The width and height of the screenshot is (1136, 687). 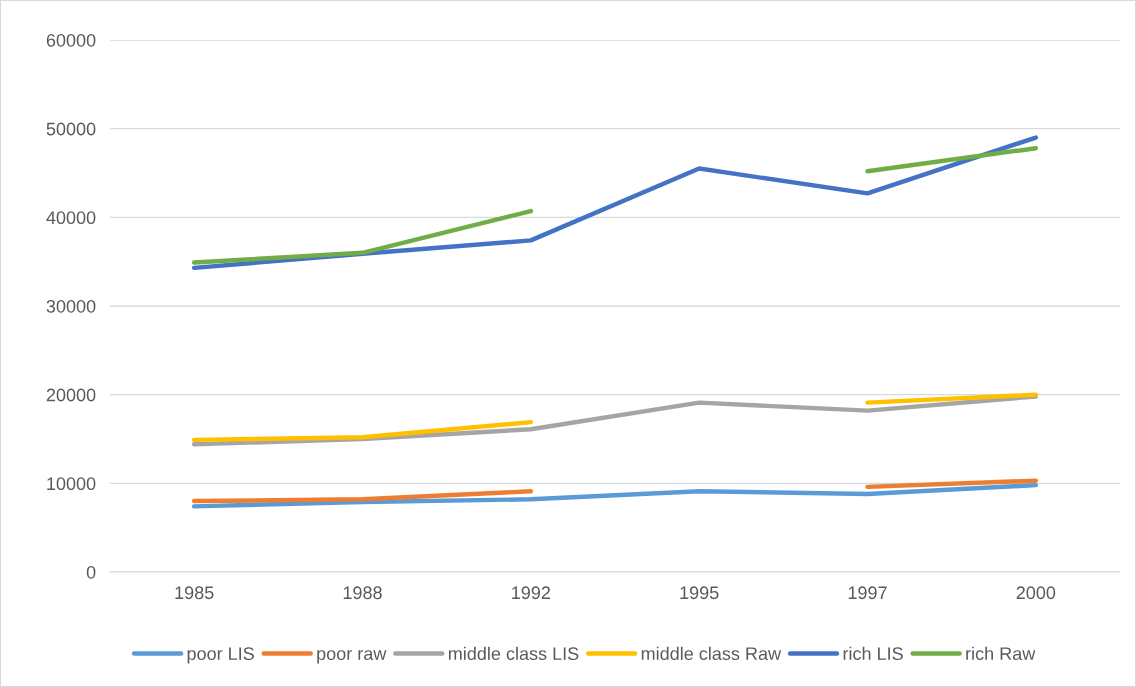 What do you see at coordinates (71, 40) in the screenshot?
I see `y-tick-label: 60000` at bounding box center [71, 40].